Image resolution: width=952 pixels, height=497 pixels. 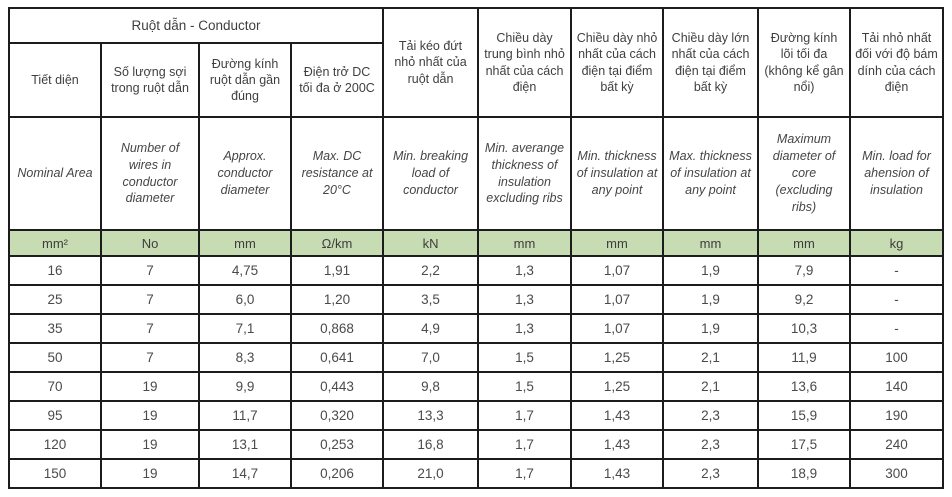 I want to click on header-cell-en: Min. load for ahension of insulation, so click(x=897, y=173).